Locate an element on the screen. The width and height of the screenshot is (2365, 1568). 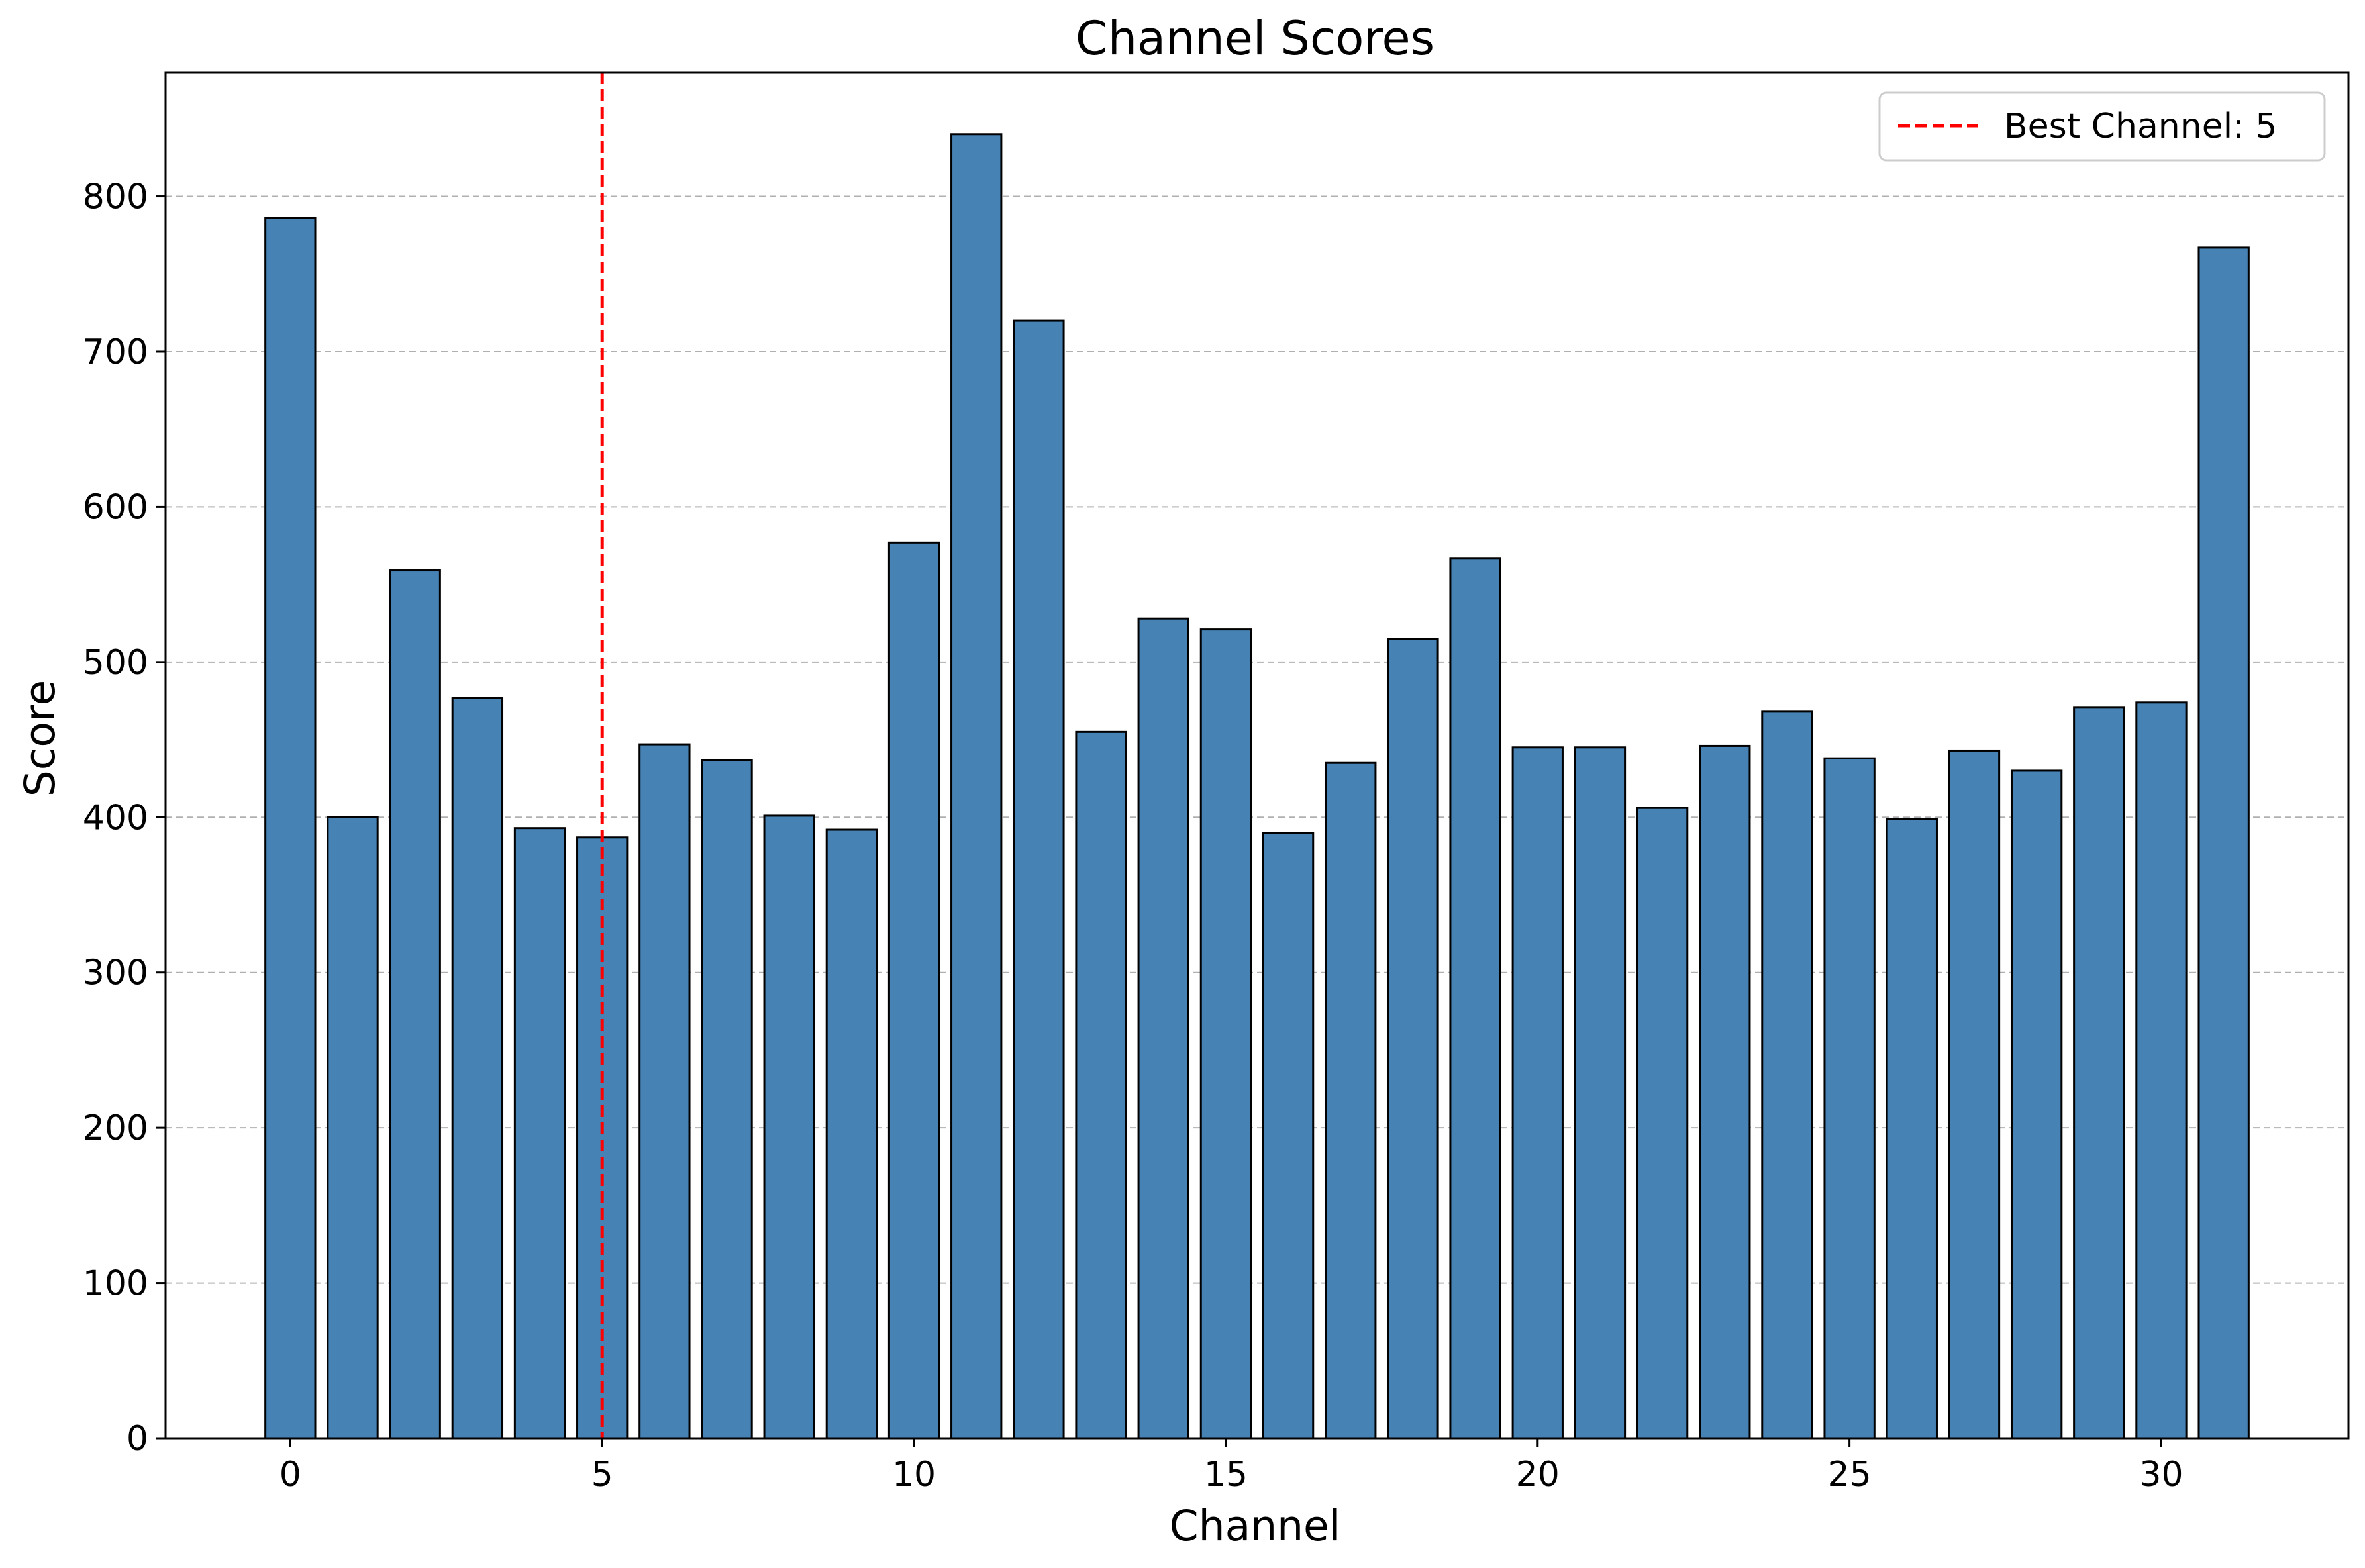
legend: Best Channel: 5 is located at coordinates (2102, 126).